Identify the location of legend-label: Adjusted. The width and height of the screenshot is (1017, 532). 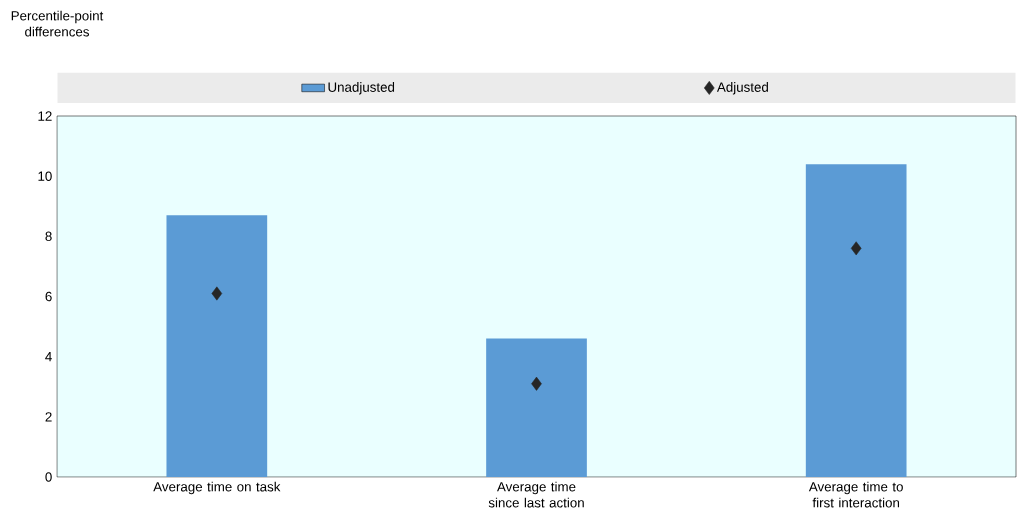
(742, 88).